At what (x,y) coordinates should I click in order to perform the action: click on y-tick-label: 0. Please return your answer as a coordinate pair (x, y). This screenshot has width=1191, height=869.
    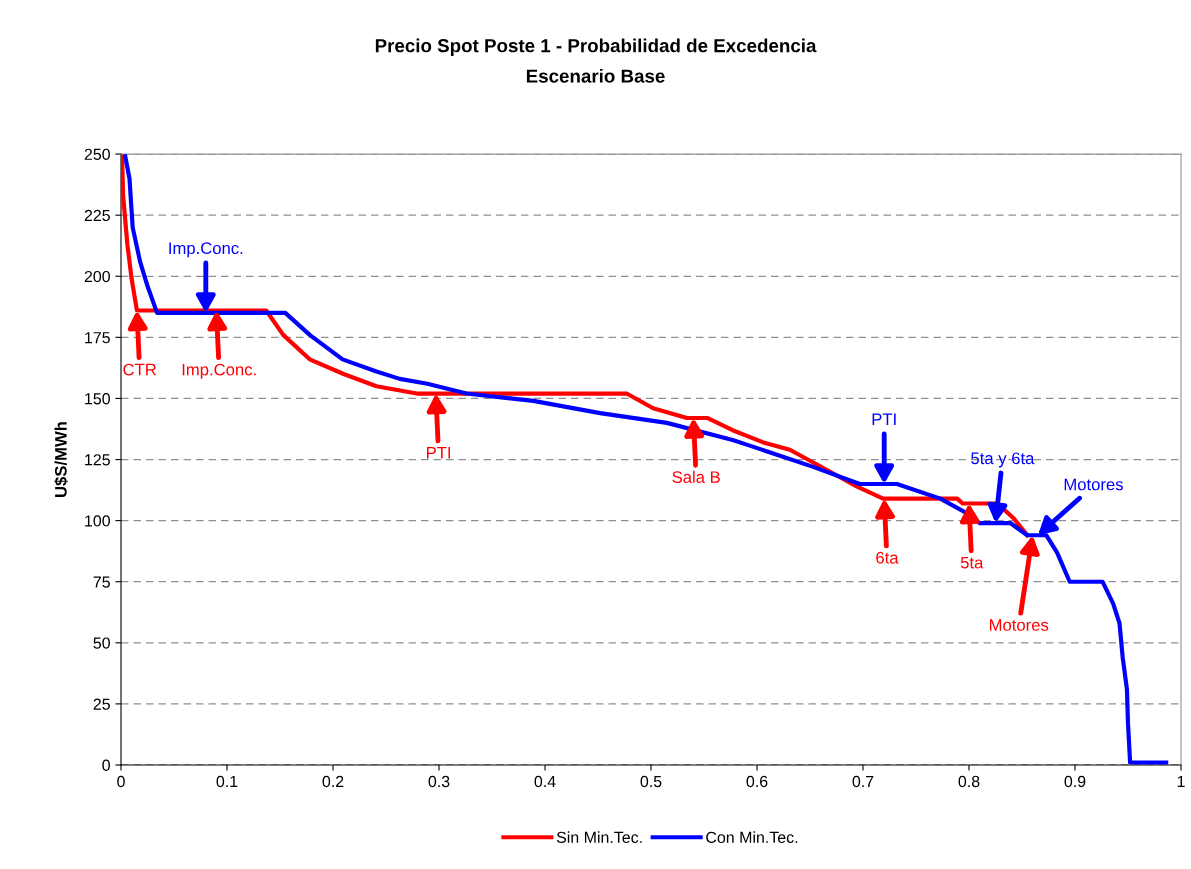
    Looking at the image, I should click on (106, 765).